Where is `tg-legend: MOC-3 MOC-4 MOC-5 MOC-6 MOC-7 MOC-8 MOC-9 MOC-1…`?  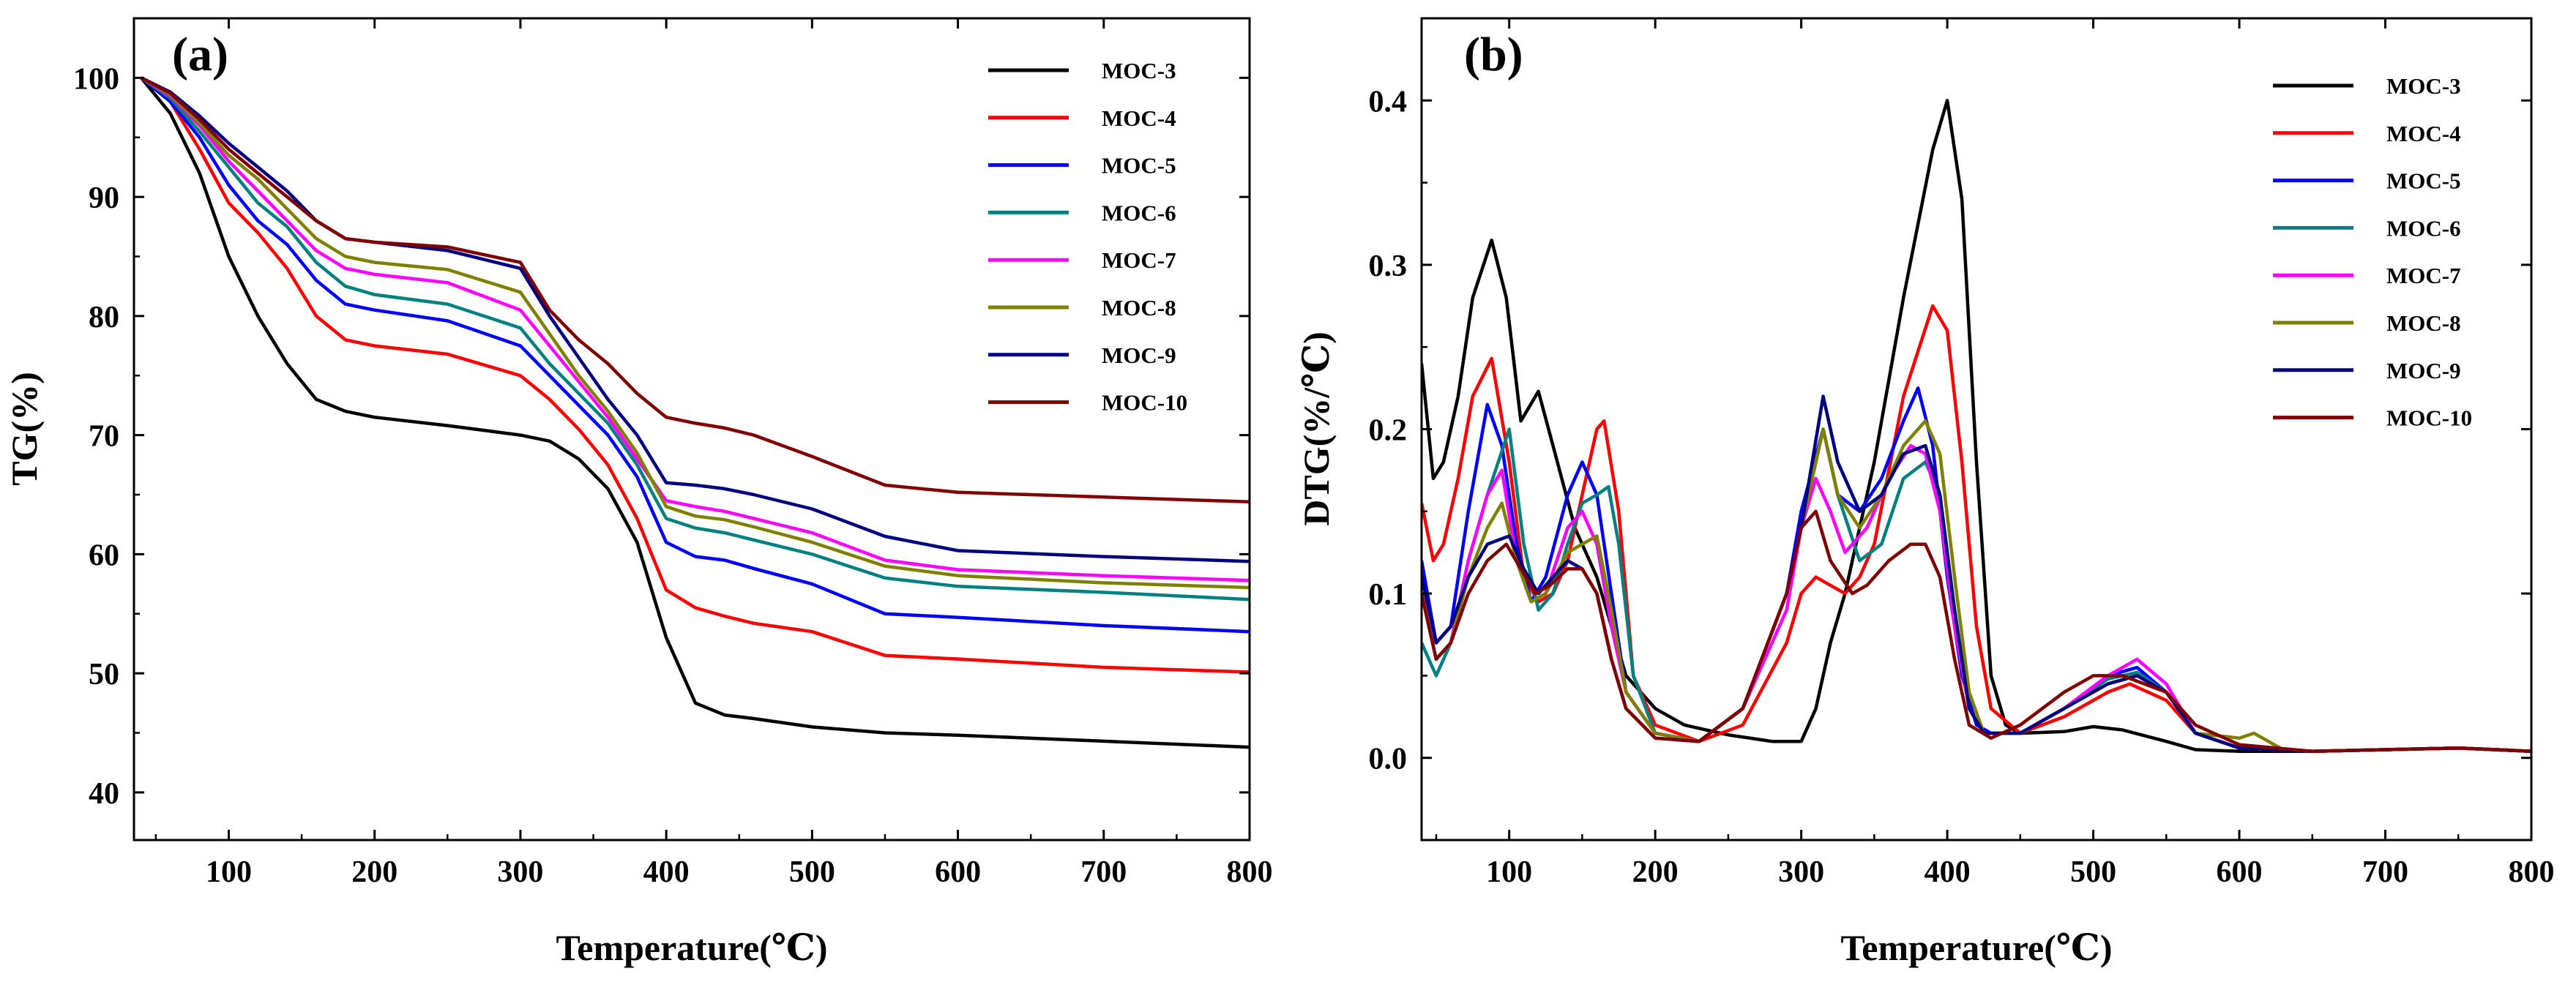 tg-legend: MOC-3 MOC-4 MOC-5 MOC-6 MOC-7 MOC-8 MOC-9 MOC-1… is located at coordinates (1087, 237).